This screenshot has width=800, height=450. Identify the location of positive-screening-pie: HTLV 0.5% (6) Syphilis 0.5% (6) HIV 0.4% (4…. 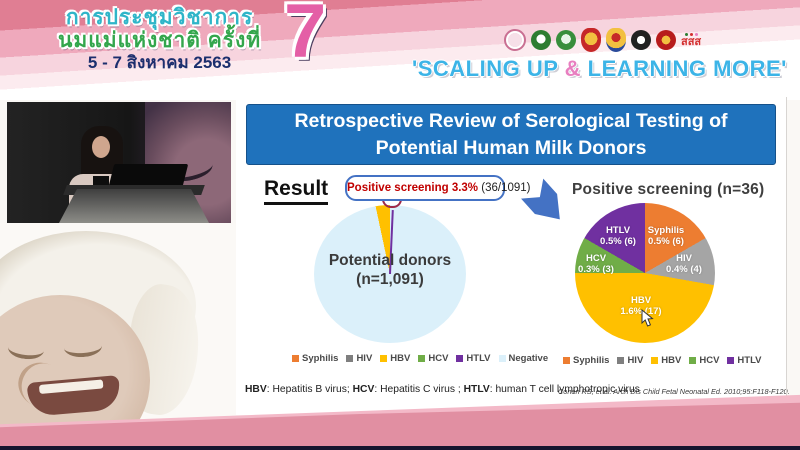
(645, 273).